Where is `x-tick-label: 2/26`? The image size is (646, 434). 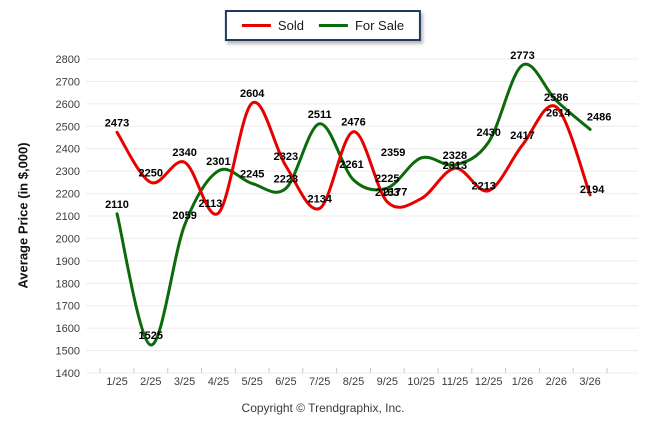 x-tick-label: 2/26 is located at coordinates (556, 382).